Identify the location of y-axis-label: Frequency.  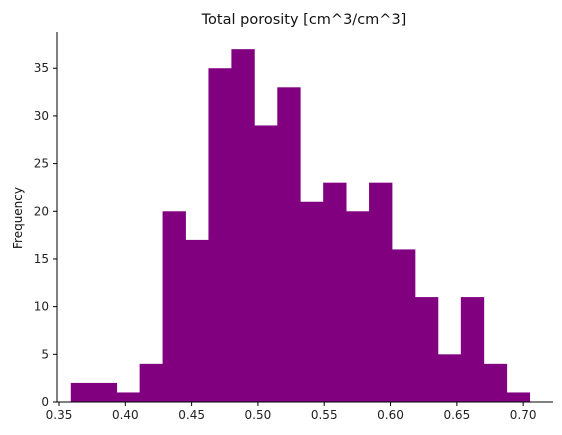
(18, 218).